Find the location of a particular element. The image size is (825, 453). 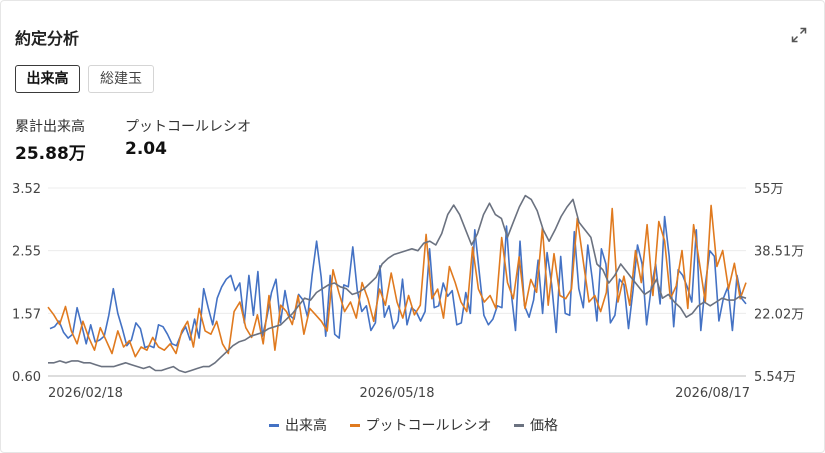

legend-label-price: 価格 is located at coordinates (543, 426).